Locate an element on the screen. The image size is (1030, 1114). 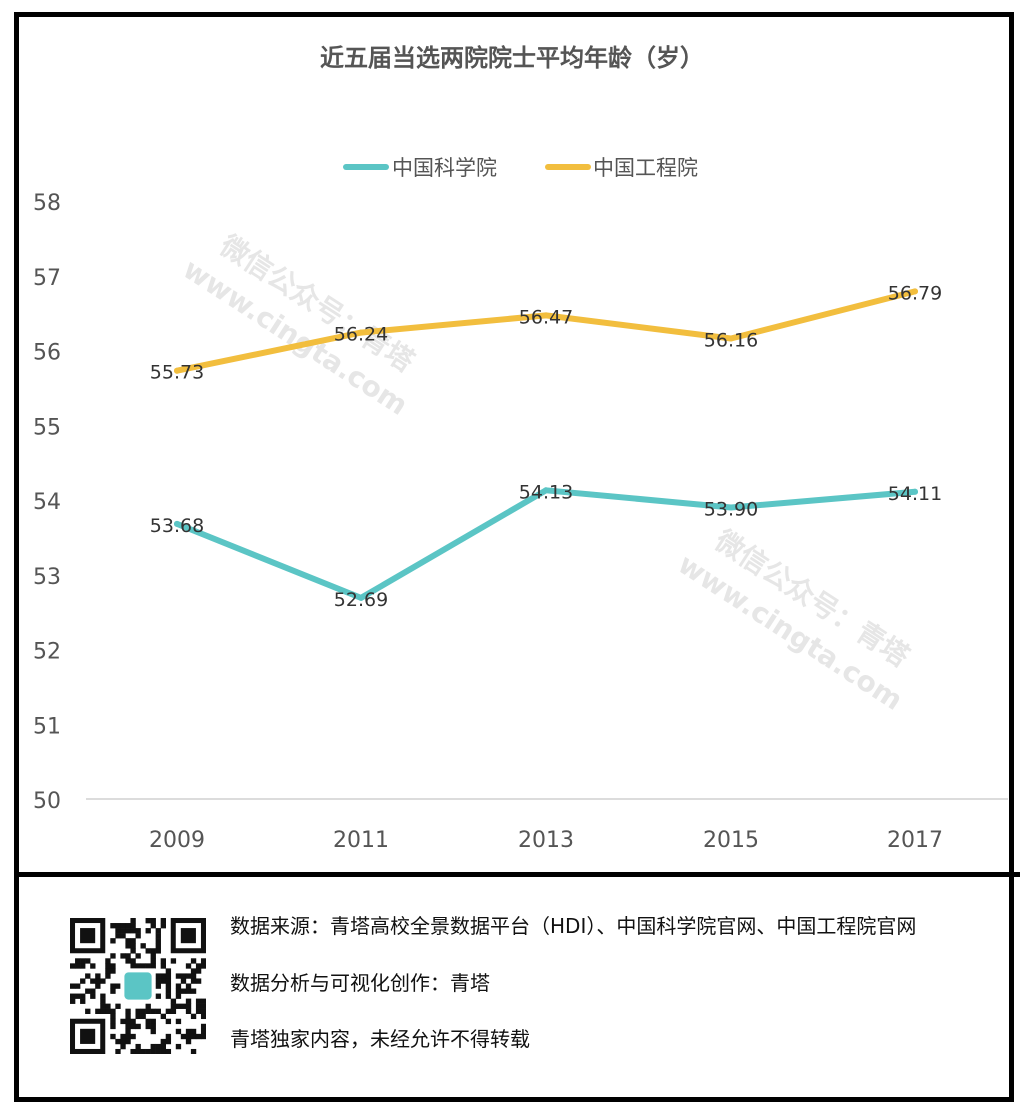
data-label: 52.69 is located at coordinates (361, 600).